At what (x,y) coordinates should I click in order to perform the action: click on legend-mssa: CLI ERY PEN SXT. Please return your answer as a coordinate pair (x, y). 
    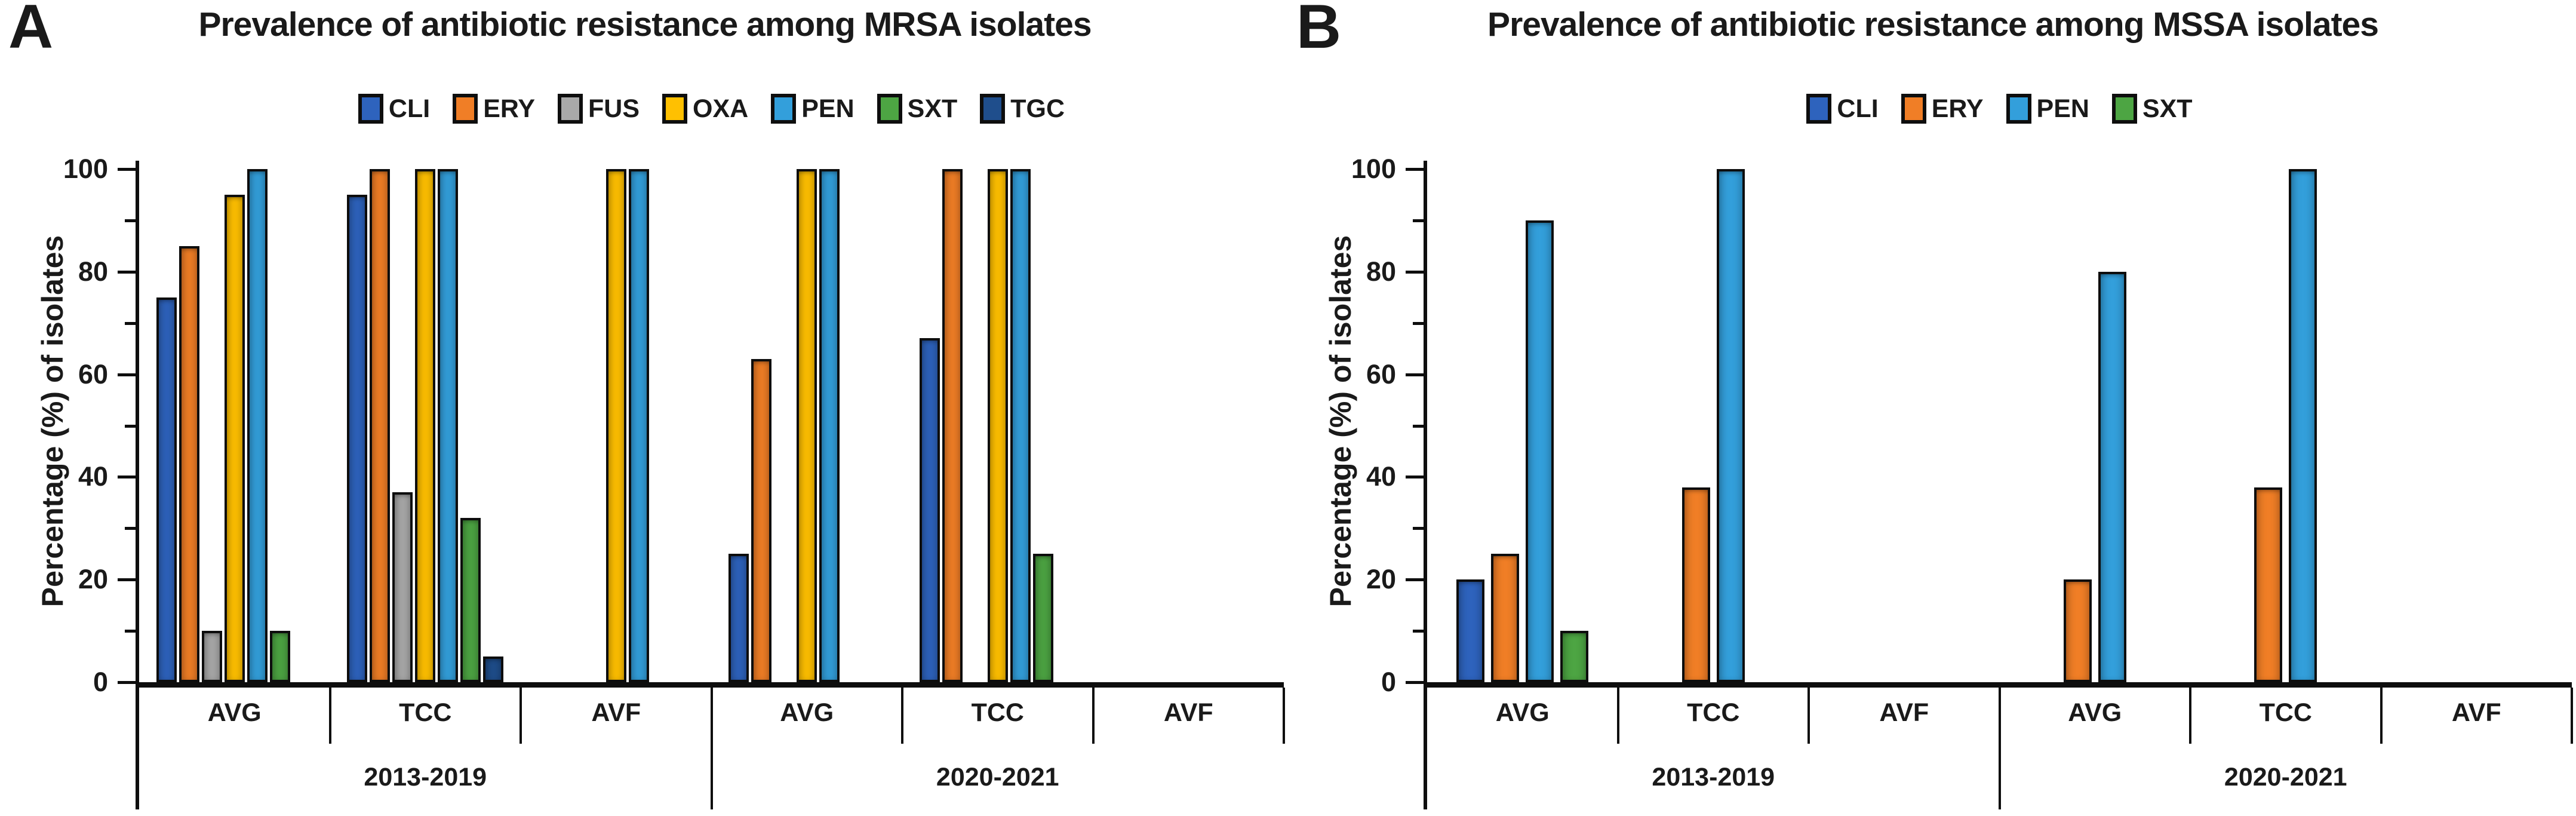
    Looking at the image, I should click on (1999, 109).